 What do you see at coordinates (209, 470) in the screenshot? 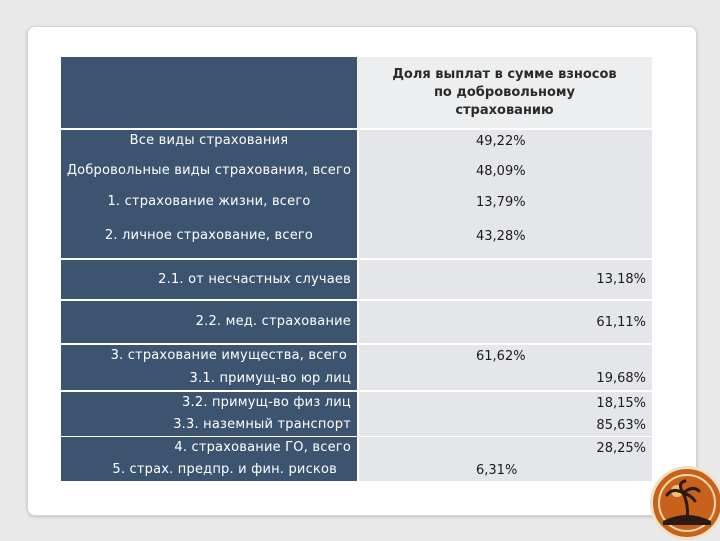
I see `row-label: 5. страх. предпр. и фин. рисков` at bounding box center [209, 470].